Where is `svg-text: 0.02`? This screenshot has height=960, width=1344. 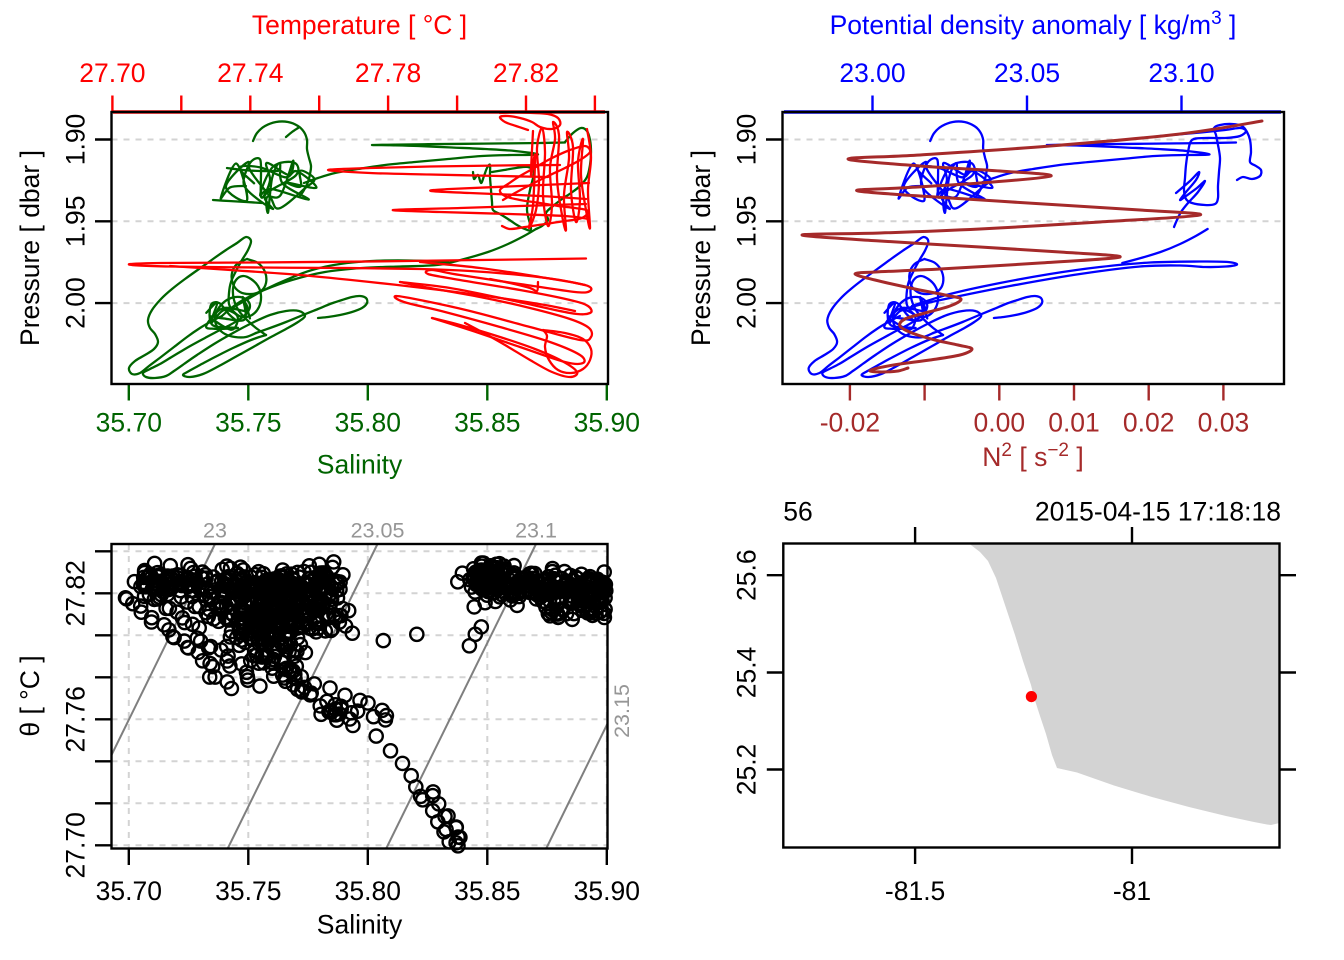 svg-text: 0.02 is located at coordinates (1149, 423).